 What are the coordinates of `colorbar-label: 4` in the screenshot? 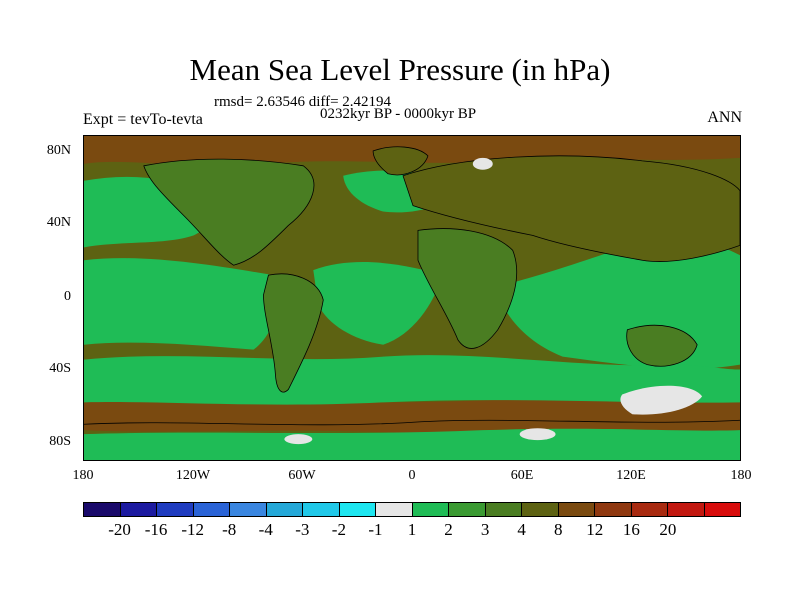 It's located at (521, 529).